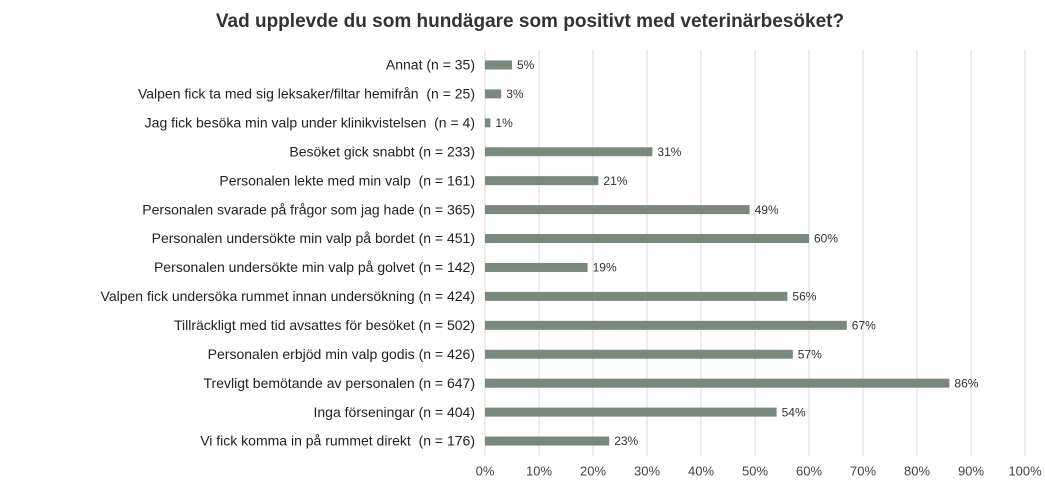  I want to click on data-label: 19%, so click(605, 268).